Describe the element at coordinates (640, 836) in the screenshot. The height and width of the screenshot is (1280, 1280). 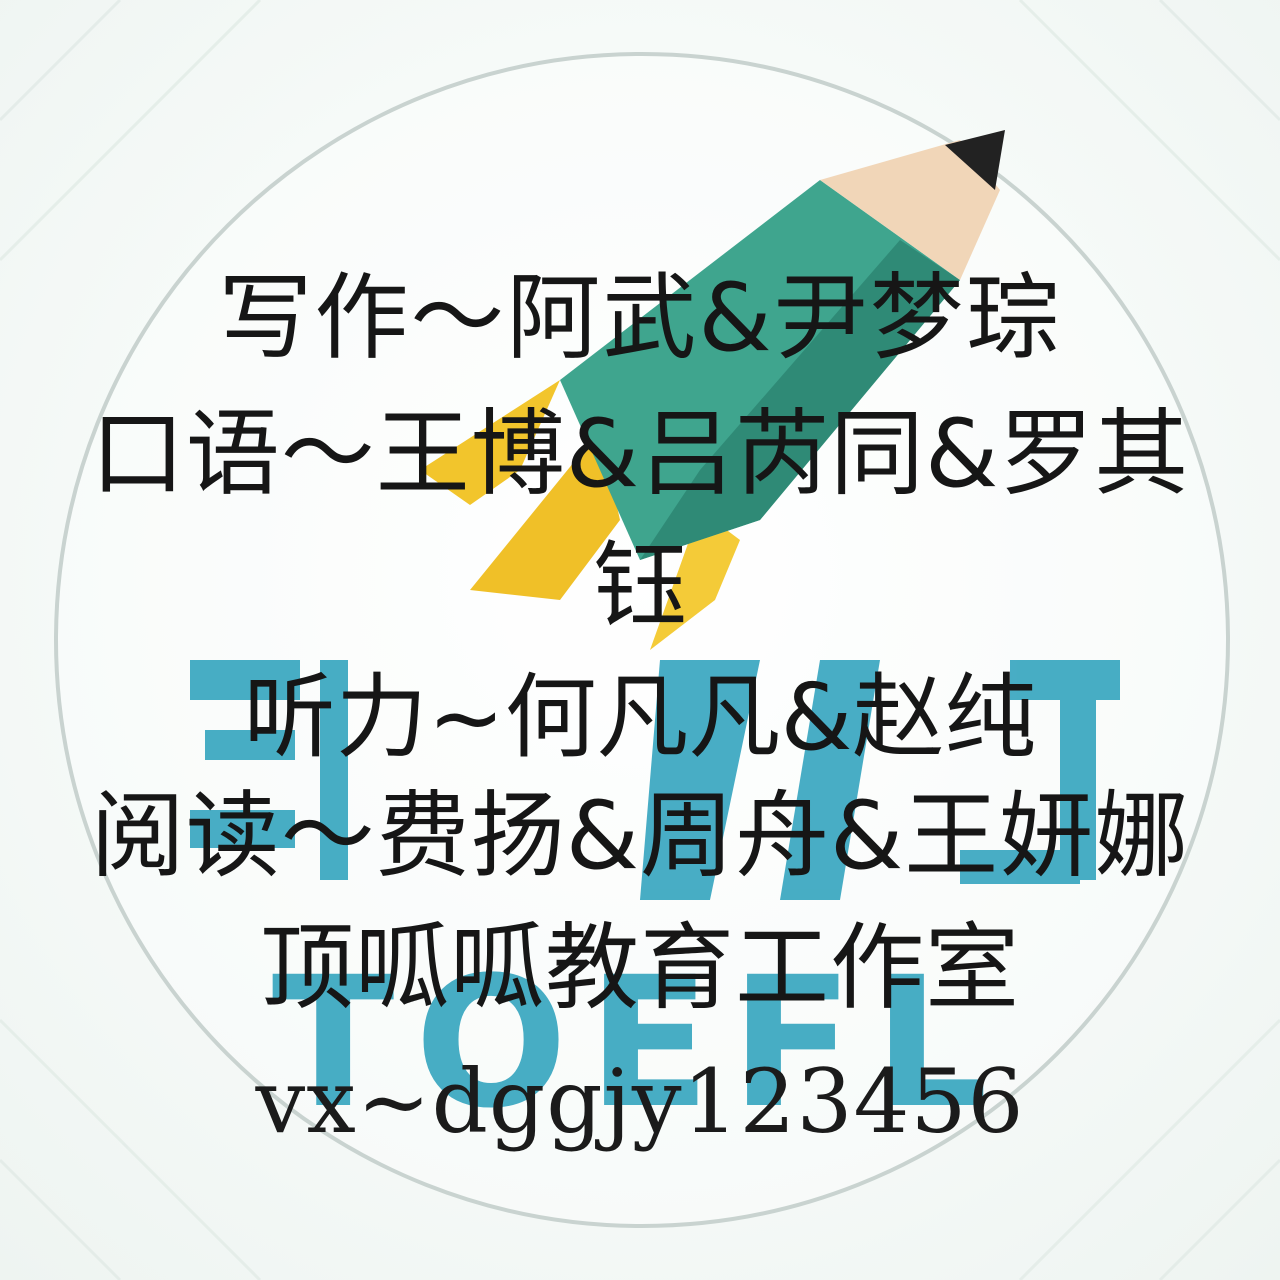
I see `reading-teachers-text: 阅读～费扬&周舟&王妍娜` at that location.